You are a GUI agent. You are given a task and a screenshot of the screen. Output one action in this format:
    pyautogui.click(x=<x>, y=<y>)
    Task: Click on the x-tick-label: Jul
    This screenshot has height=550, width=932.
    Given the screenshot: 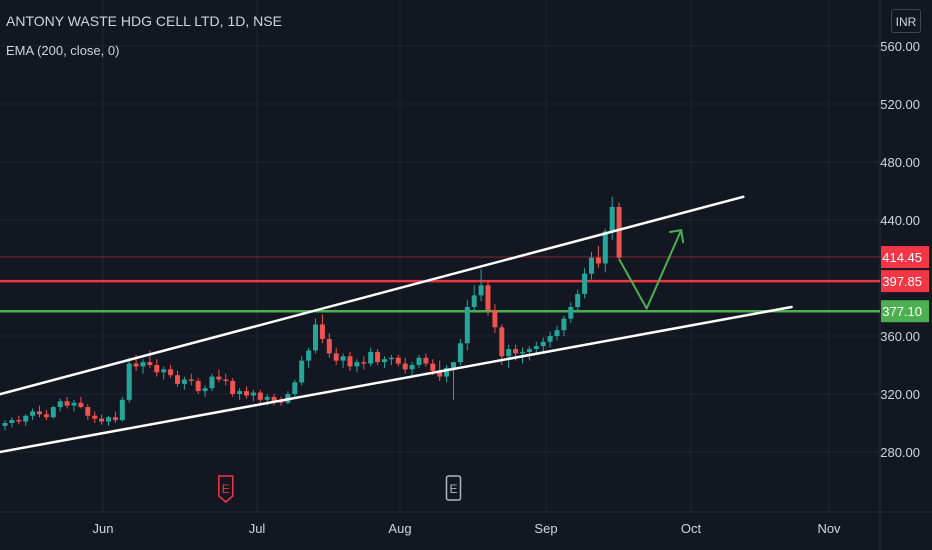 What is the action you would take?
    pyautogui.click(x=257, y=528)
    